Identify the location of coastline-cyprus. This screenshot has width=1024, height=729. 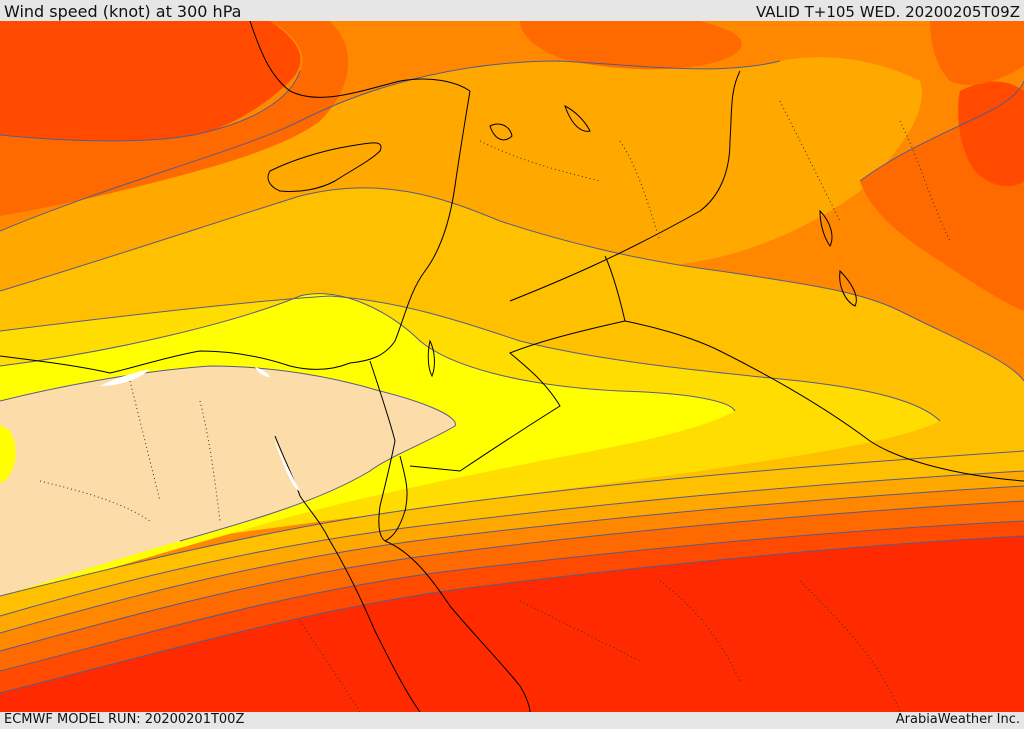
(324, 167).